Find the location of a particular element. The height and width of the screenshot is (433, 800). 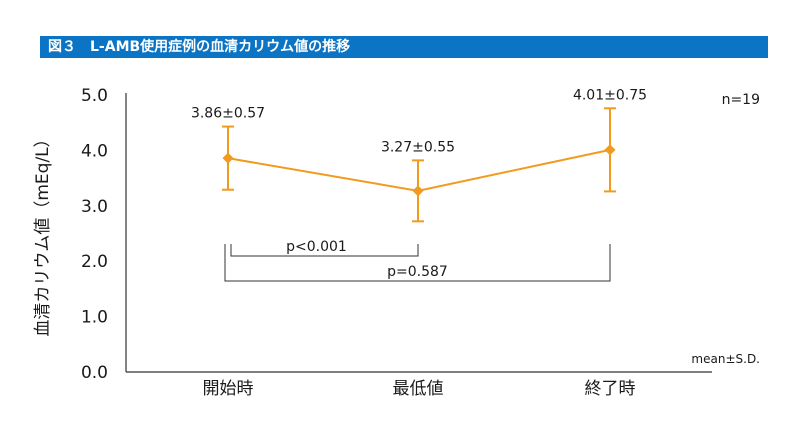

y-axis-label: 血清カリウム値（mEq/L） is located at coordinates (43, 233).